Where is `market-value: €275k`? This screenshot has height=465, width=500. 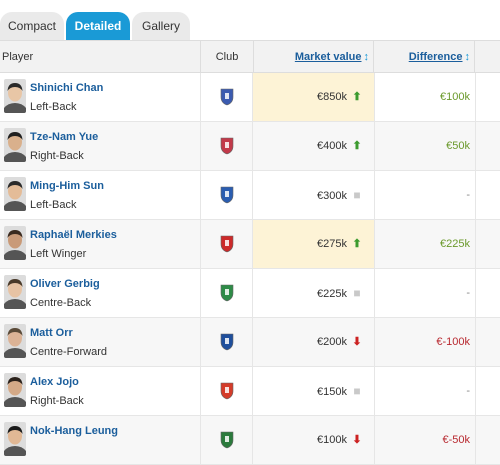 market-value: €275k is located at coordinates (332, 244).